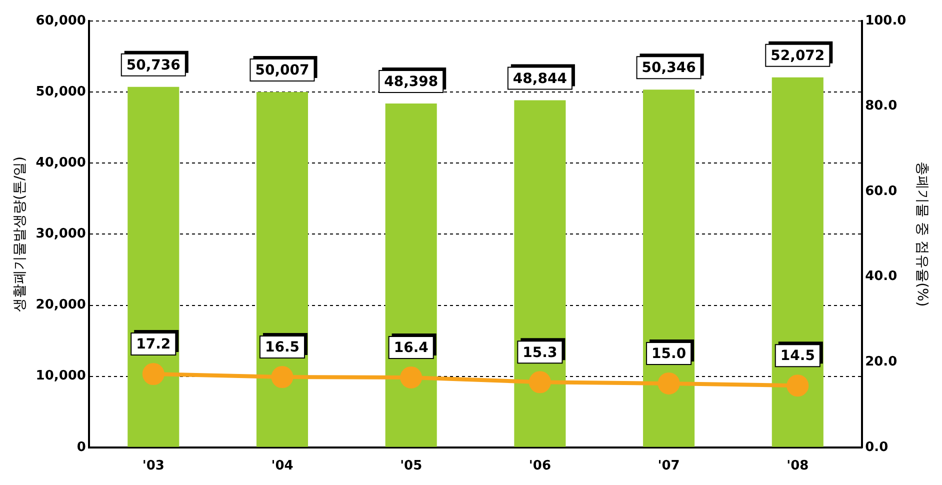  Describe the element at coordinates (411, 466) in the screenshot. I see `x-tick-label: '05` at that location.